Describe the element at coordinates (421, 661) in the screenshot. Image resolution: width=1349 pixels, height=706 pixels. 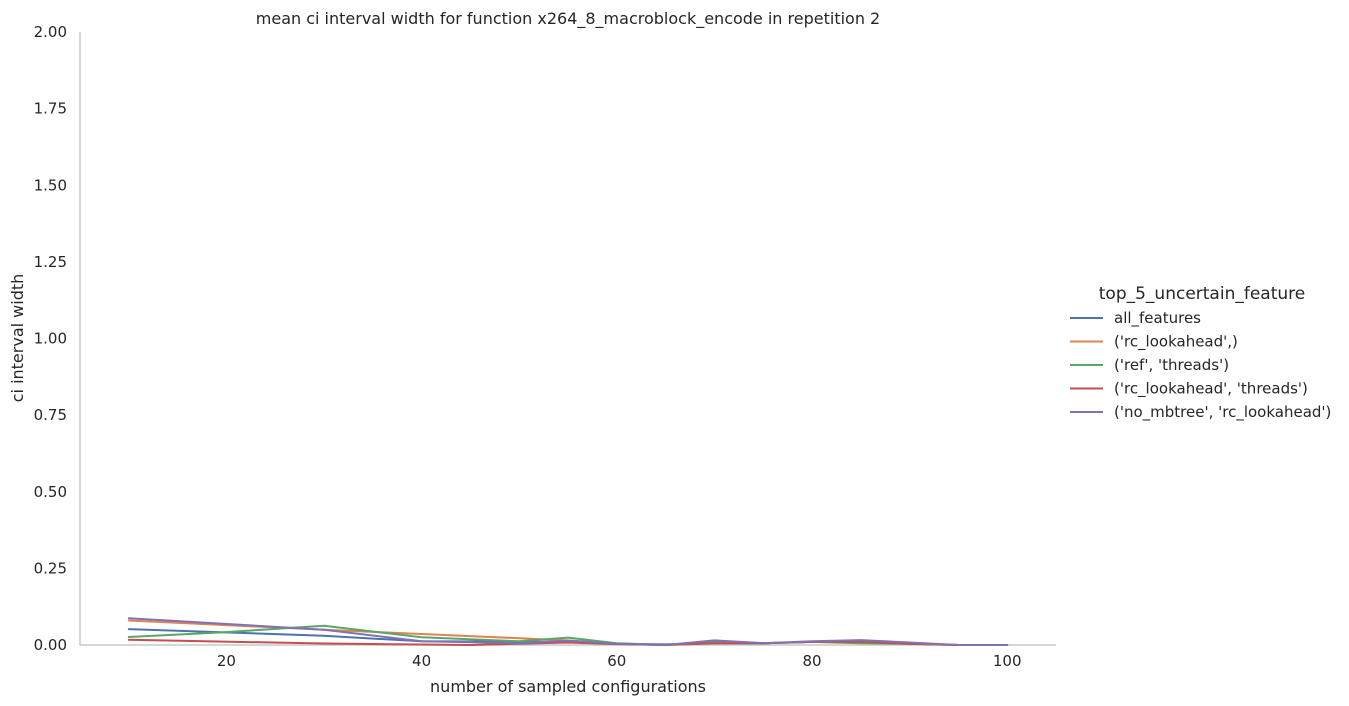
I see `x-tick-label: 40` at that location.